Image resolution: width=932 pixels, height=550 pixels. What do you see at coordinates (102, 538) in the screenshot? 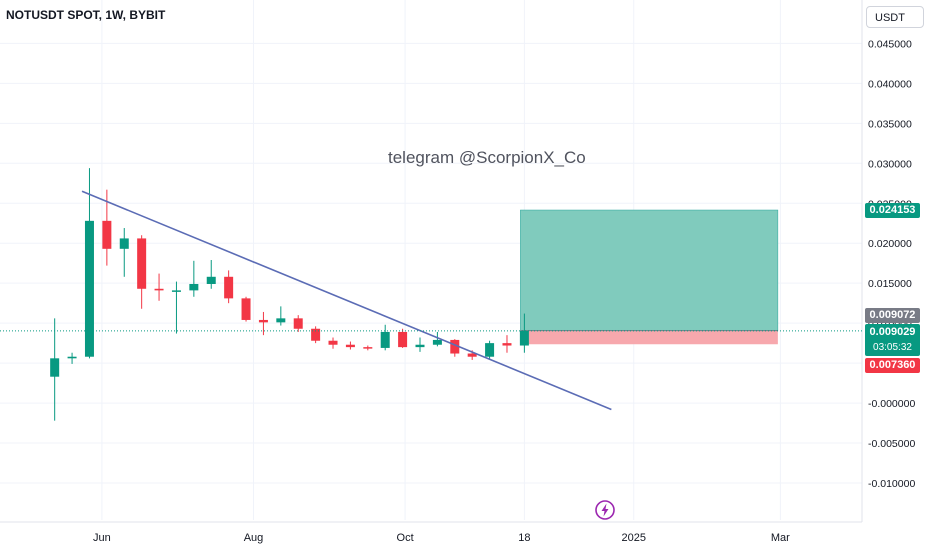
I see `x-tick-label: Jun` at bounding box center [102, 538].